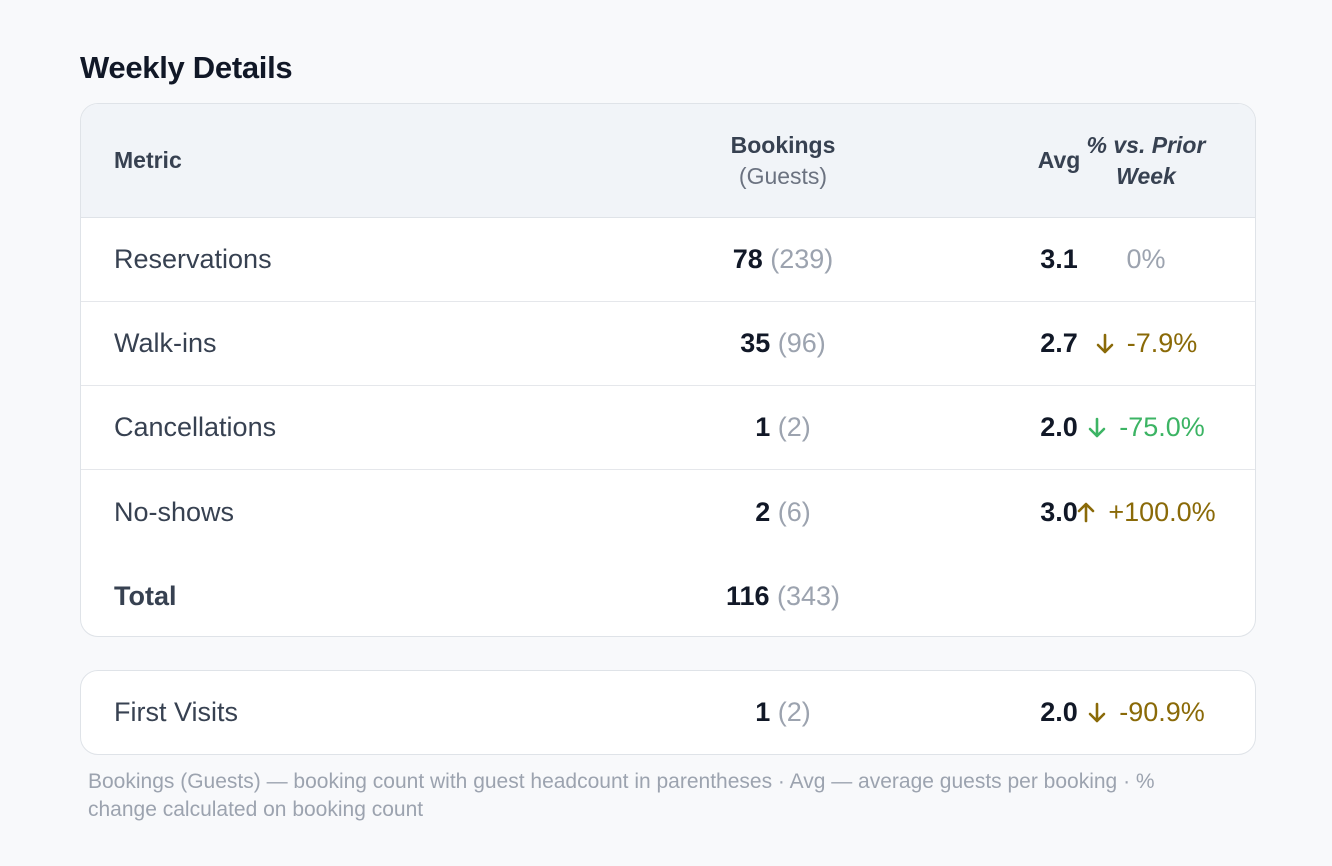 The image size is (1332, 866). What do you see at coordinates (186, 67) in the screenshot?
I see `section-title: Weekly Details` at bounding box center [186, 67].